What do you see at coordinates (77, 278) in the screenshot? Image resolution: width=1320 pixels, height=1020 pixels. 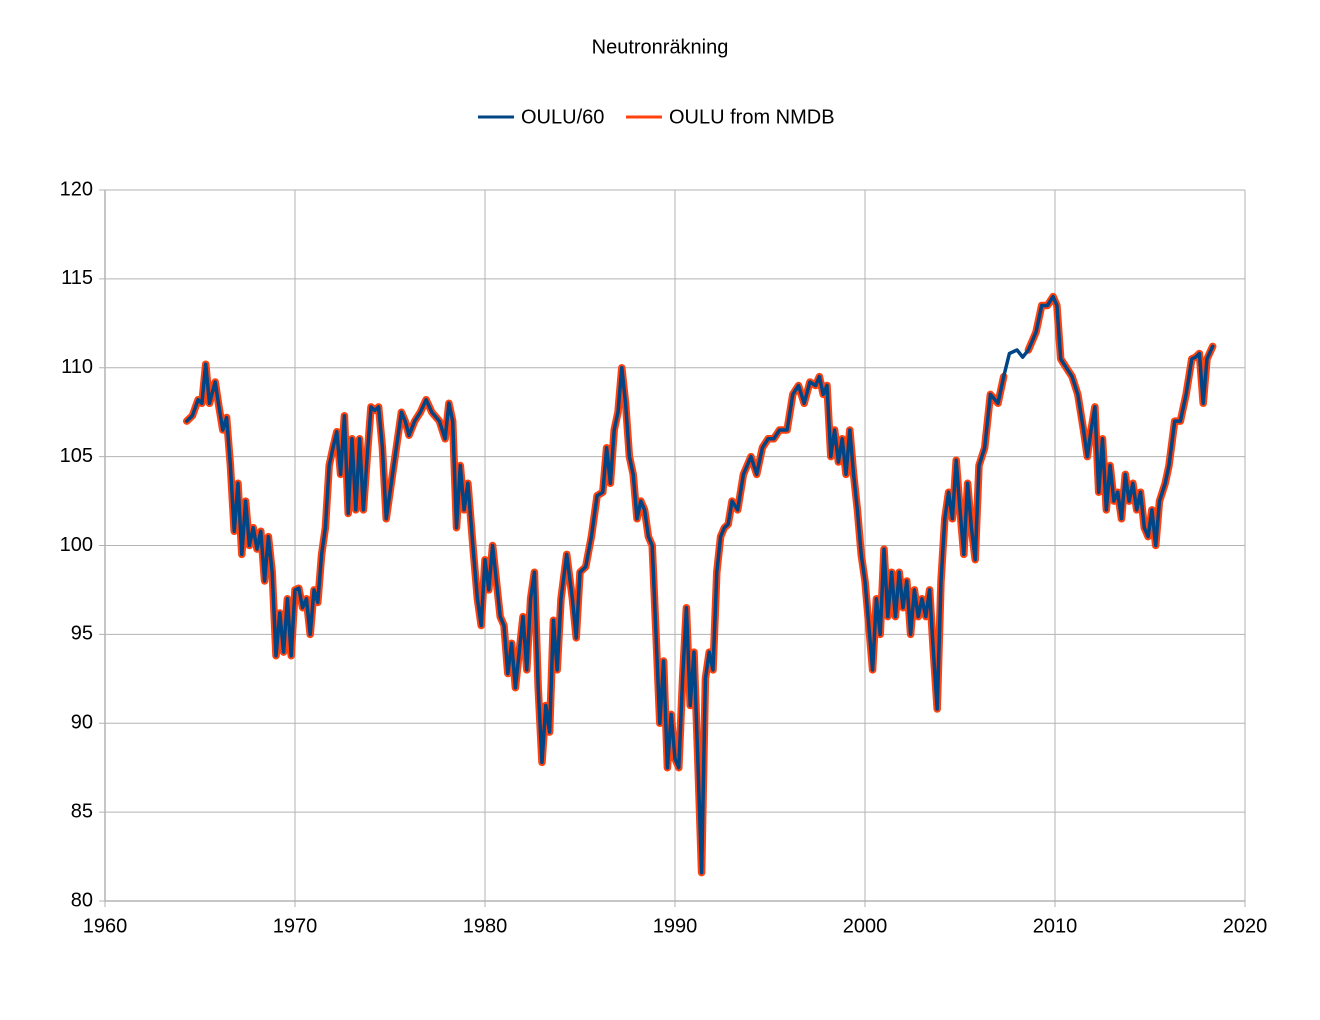 I see `y-tick-label: 115` at bounding box center [77, 278].